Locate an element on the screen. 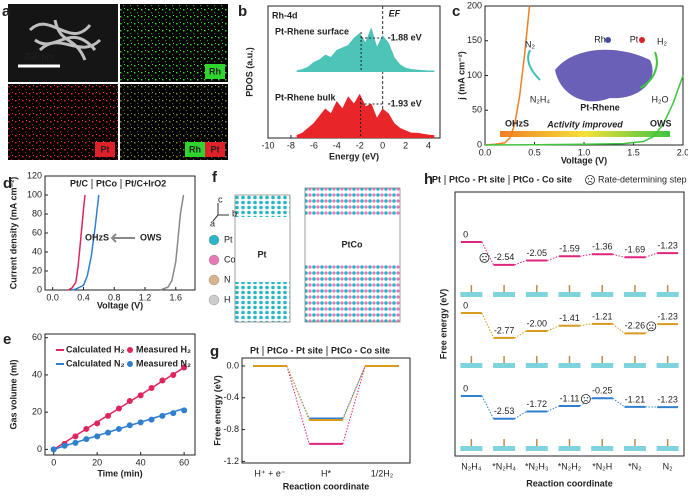  x-tick-label: *N₂H₂ is located at coordinates (570, 466).